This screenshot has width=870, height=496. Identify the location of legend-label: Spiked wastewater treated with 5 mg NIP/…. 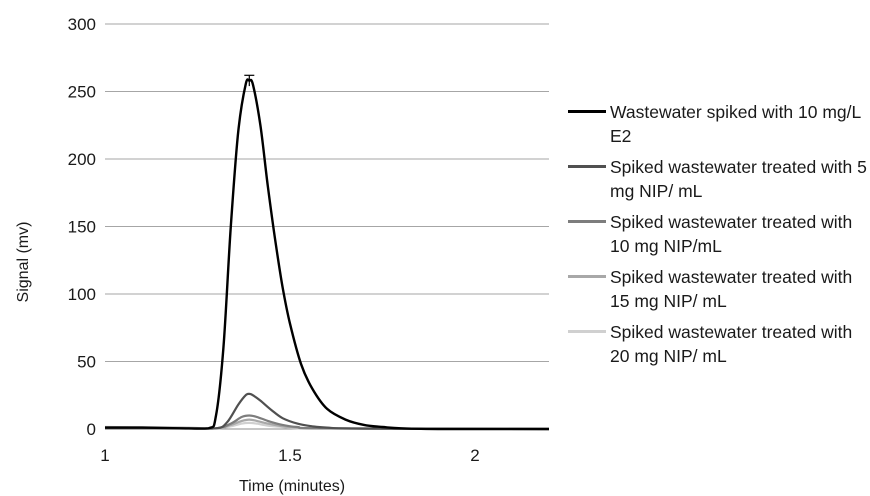
(738, 179).